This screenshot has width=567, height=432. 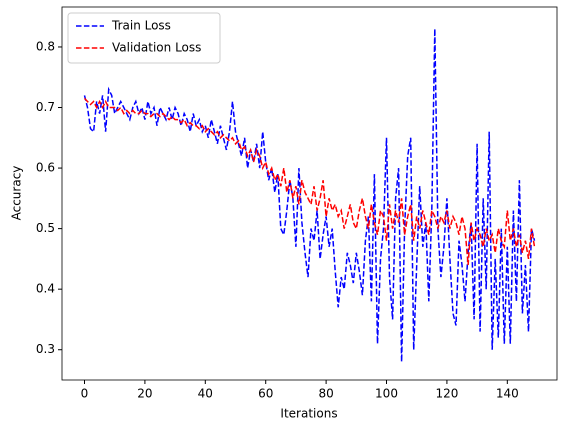 I want to click on y-tick-label: 0.8, so click(x=45, y=46).